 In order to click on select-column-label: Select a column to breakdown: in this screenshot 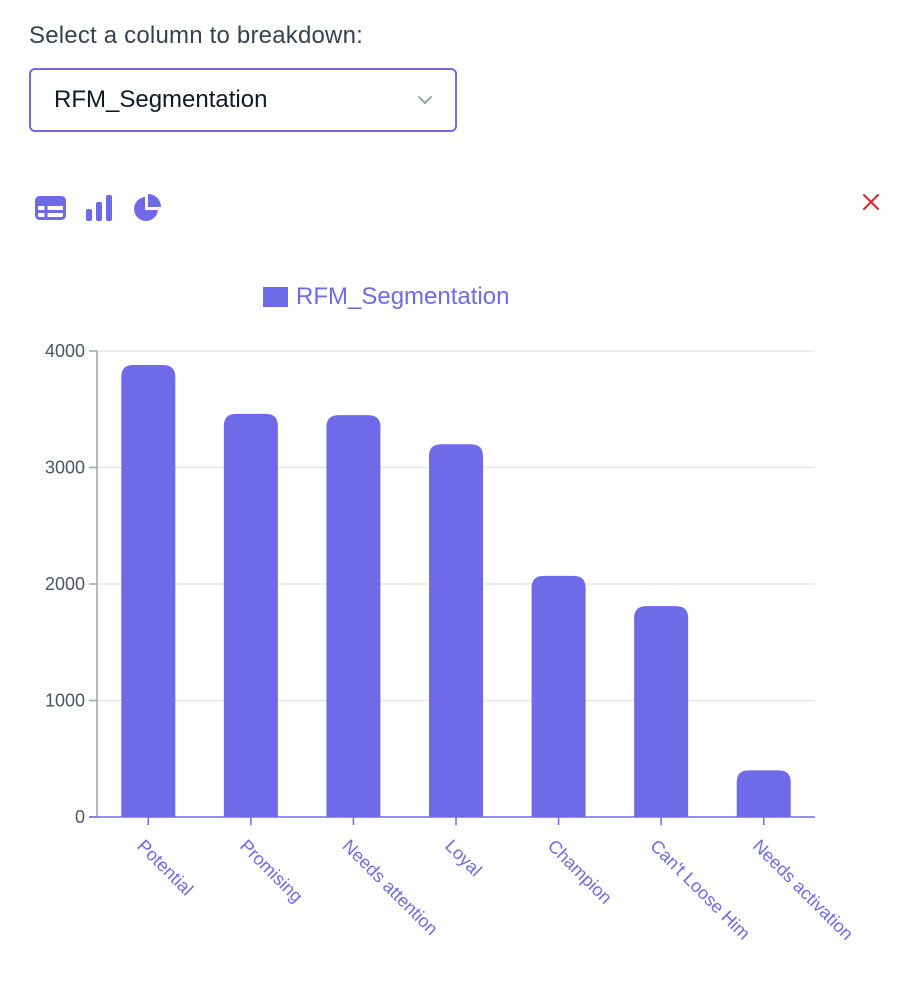, I will do `click(196, 35)`.